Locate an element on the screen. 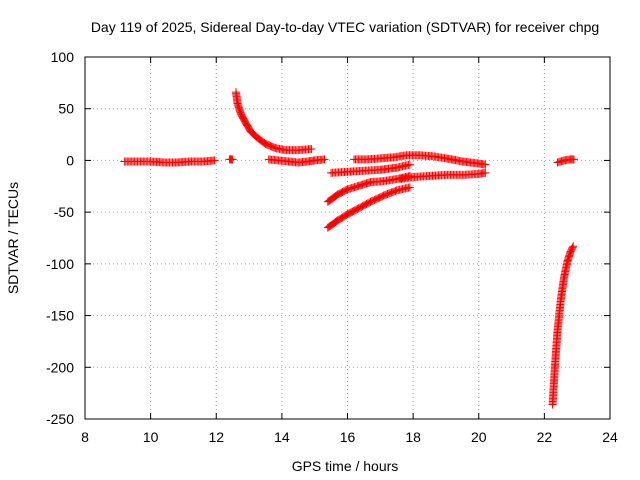  x-tick-label: 12 is located at coordinates (216, 437).